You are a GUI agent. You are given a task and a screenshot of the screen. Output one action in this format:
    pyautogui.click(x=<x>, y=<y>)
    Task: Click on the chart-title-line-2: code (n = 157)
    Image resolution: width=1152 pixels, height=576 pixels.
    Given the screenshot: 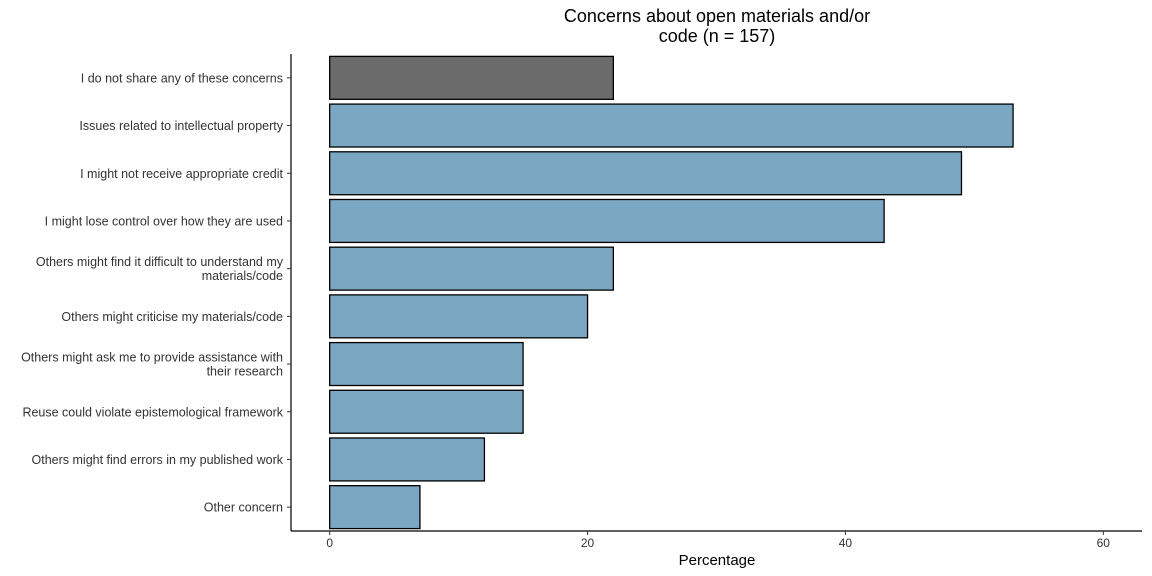 What is the action you would take?
    pyautogui.click(x=717, y=36)
    